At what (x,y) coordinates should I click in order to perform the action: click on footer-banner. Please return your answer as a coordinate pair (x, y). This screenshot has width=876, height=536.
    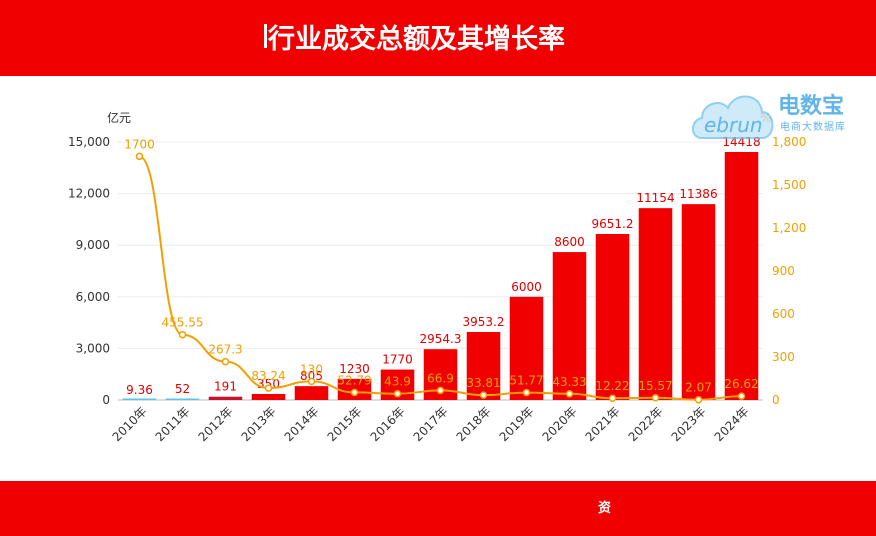
    Looking at the image, I should click on (438, 508).